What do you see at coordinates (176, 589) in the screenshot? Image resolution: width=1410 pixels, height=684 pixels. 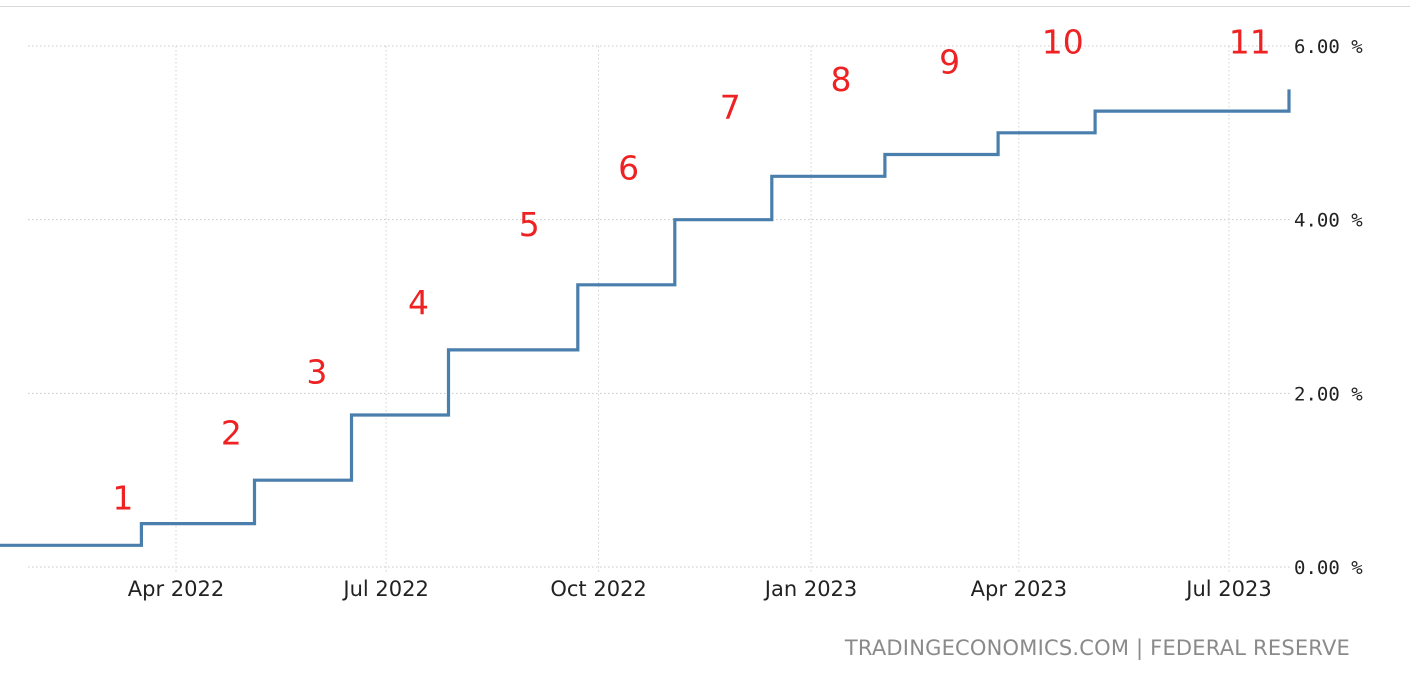 I see `x-tick-label: Apr 2022` at bounding box center [176, 589].